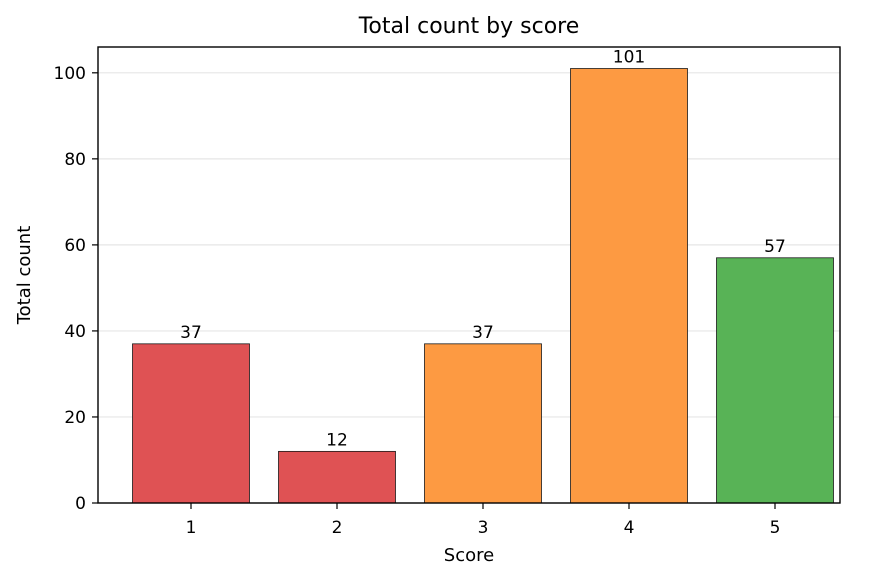 The width and height of the screenshot is (884, 581). What do you see at coordinates (70, 74) in the screenshot?
I see `y-tick-label-100: 100` at bounding box center [70, 74].